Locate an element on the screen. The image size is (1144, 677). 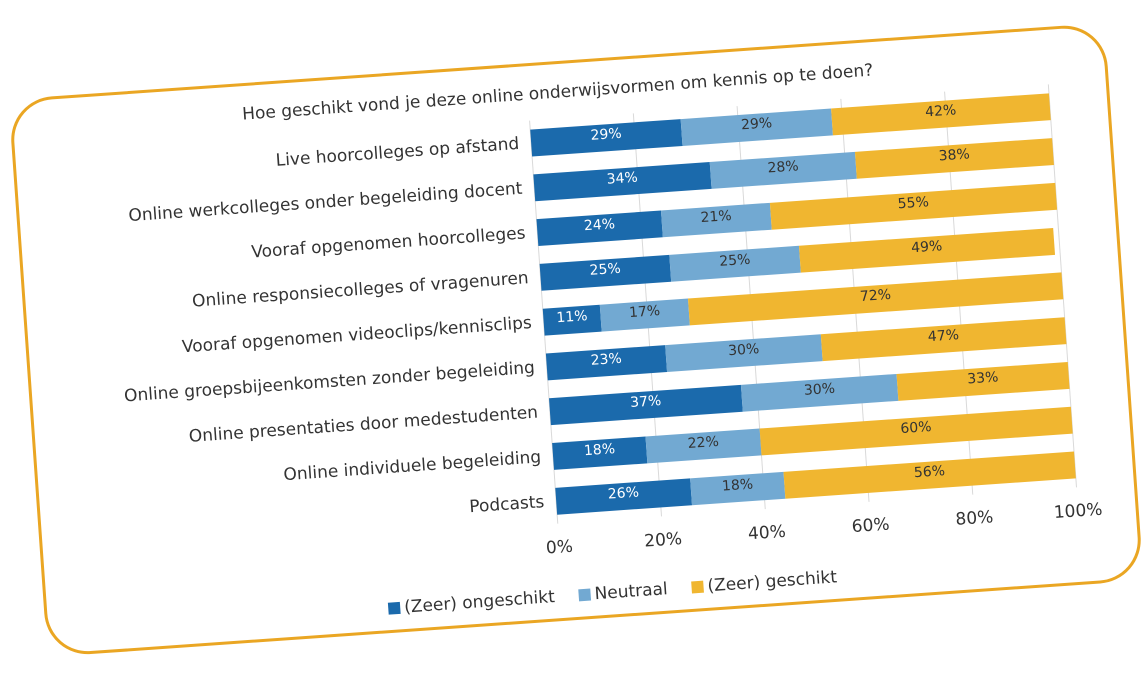
value-label: 21% is located at coordinates (716, 217).